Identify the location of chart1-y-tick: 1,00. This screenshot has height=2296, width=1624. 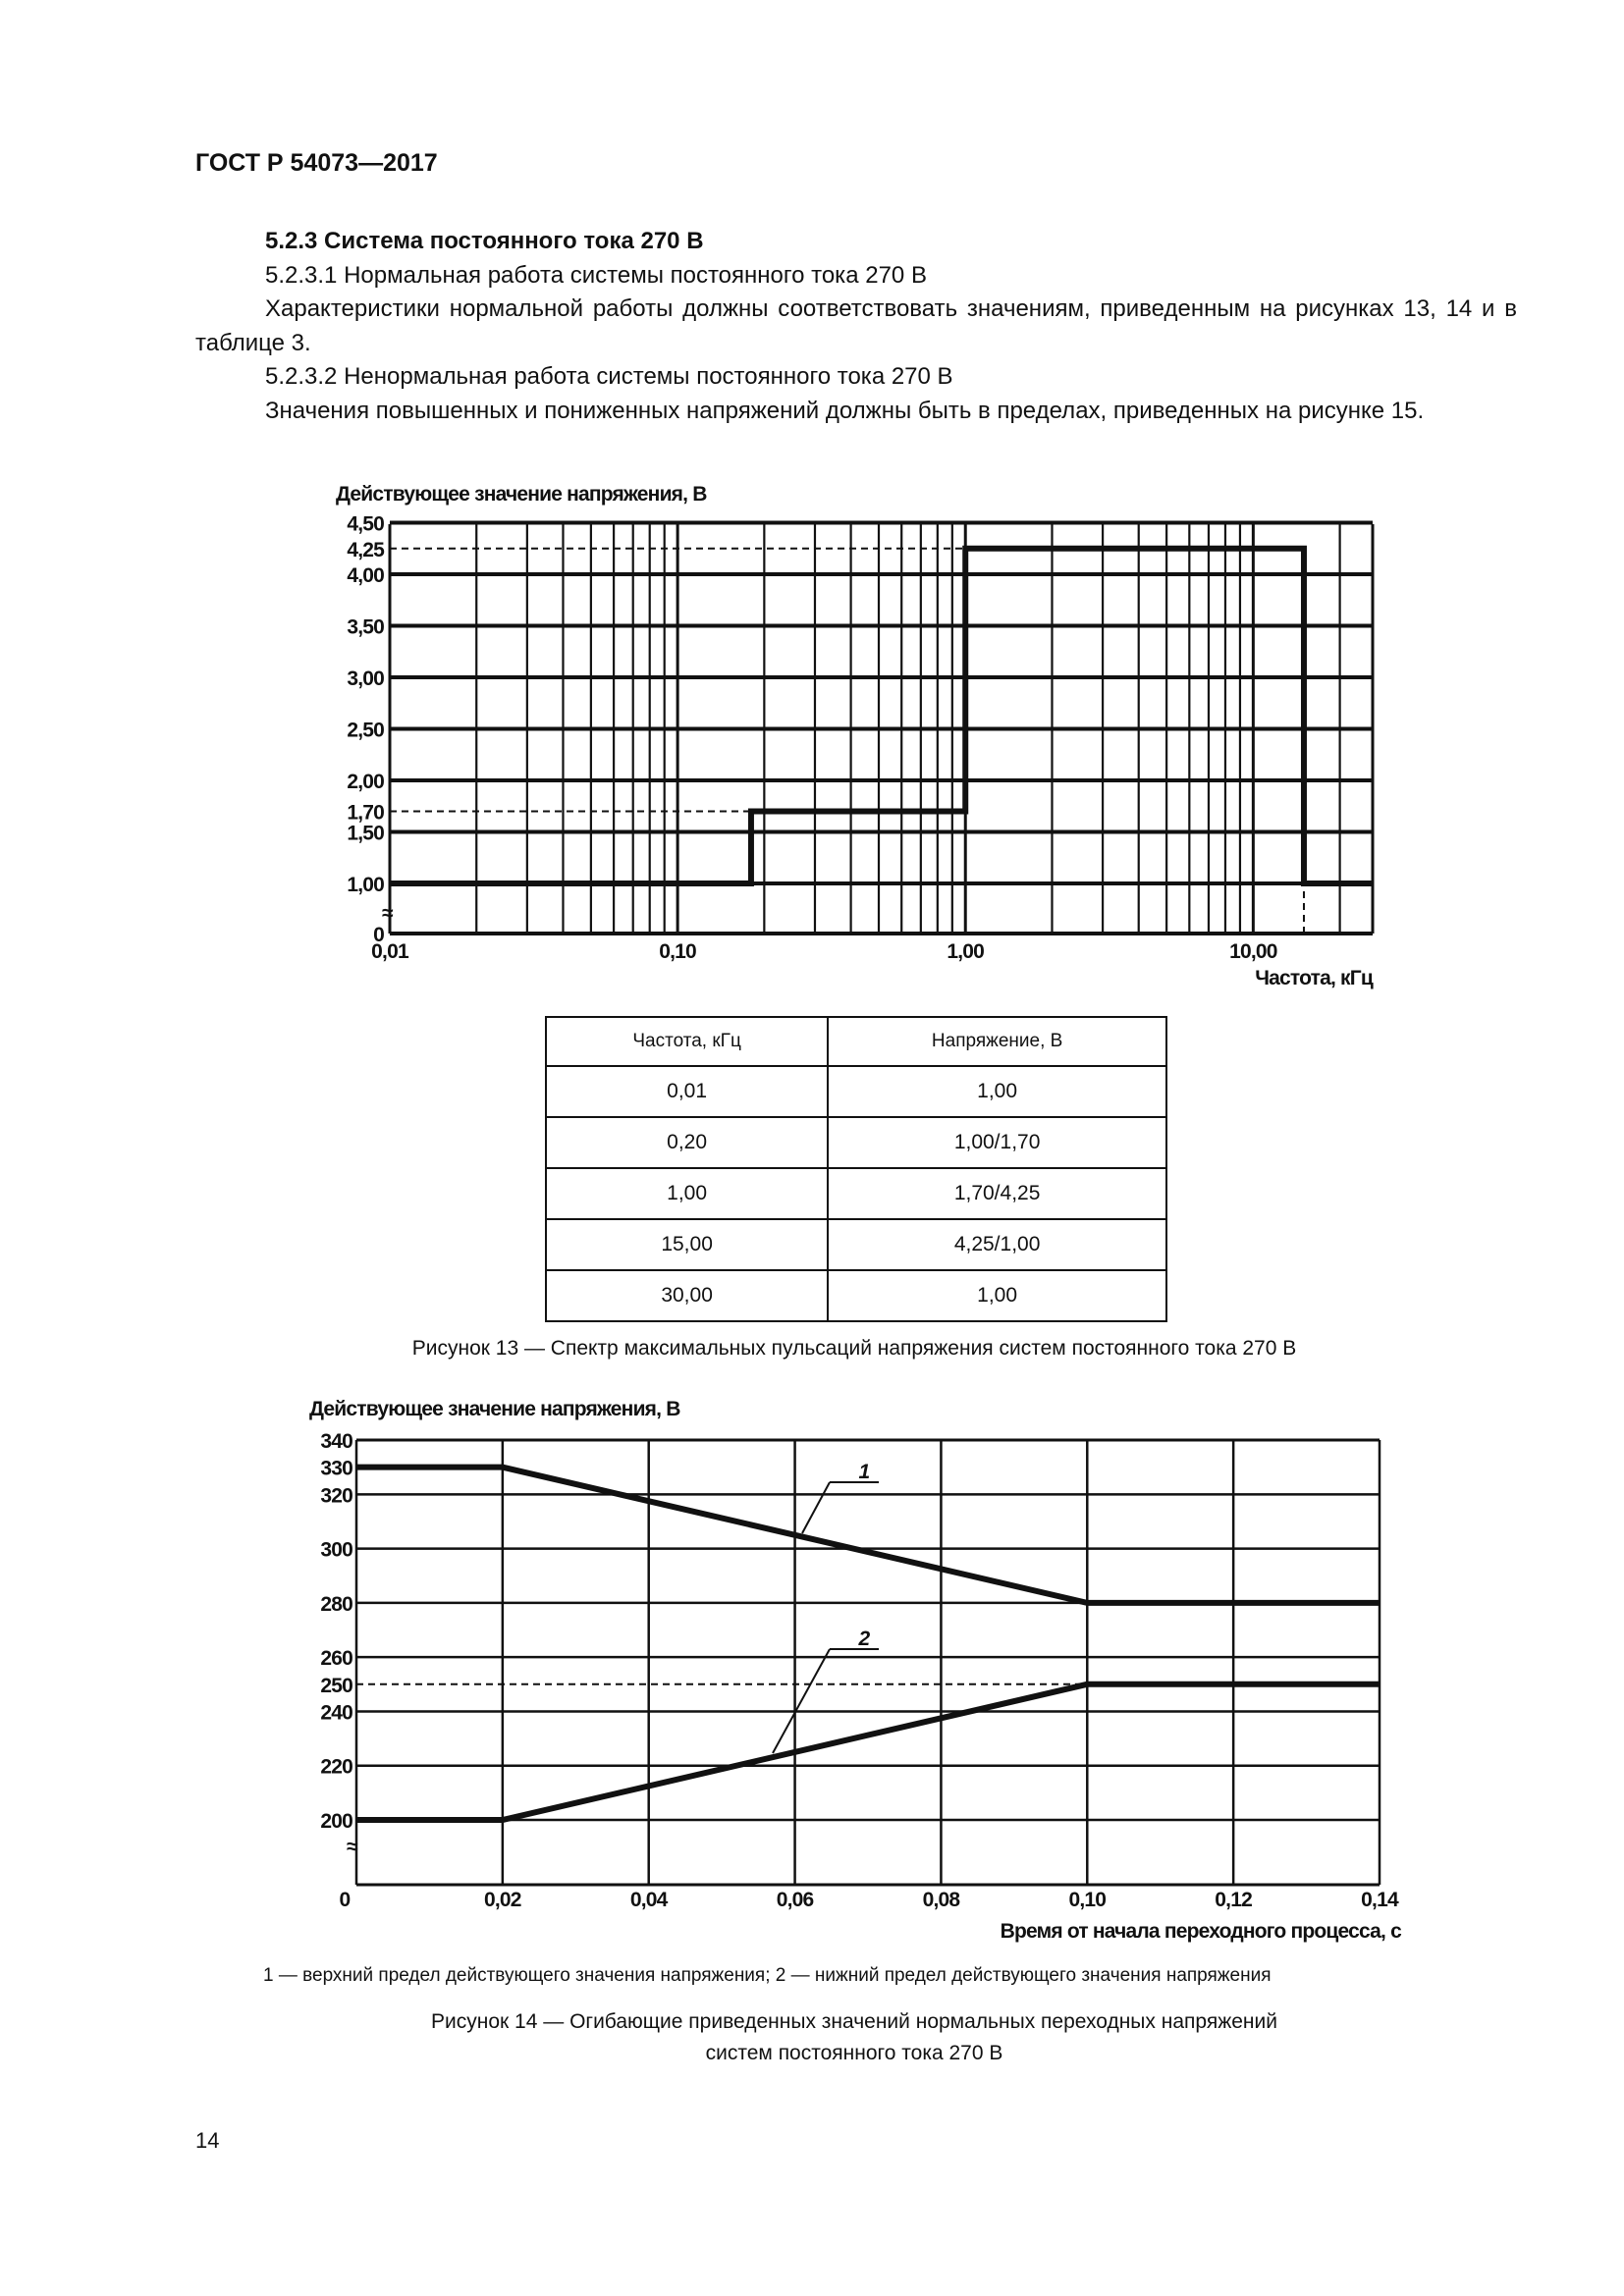
(365, 885).